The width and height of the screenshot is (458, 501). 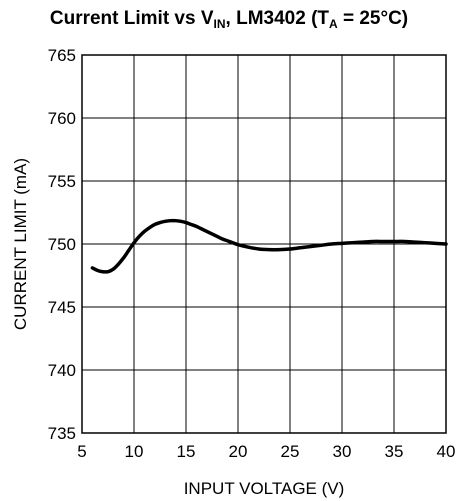 What do you see at coordinates (394, 451) in the screenshot?
I see `x-tick-label-35: 35` at bounding box center [394, 451].